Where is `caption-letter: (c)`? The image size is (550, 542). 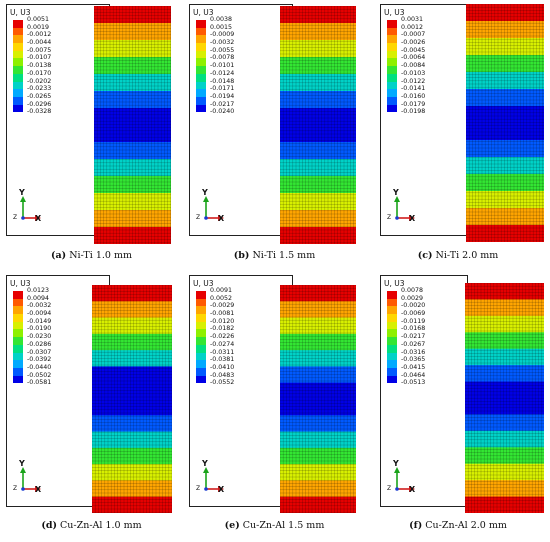 caption-letter: (c) is located at coordinates (425, 255).